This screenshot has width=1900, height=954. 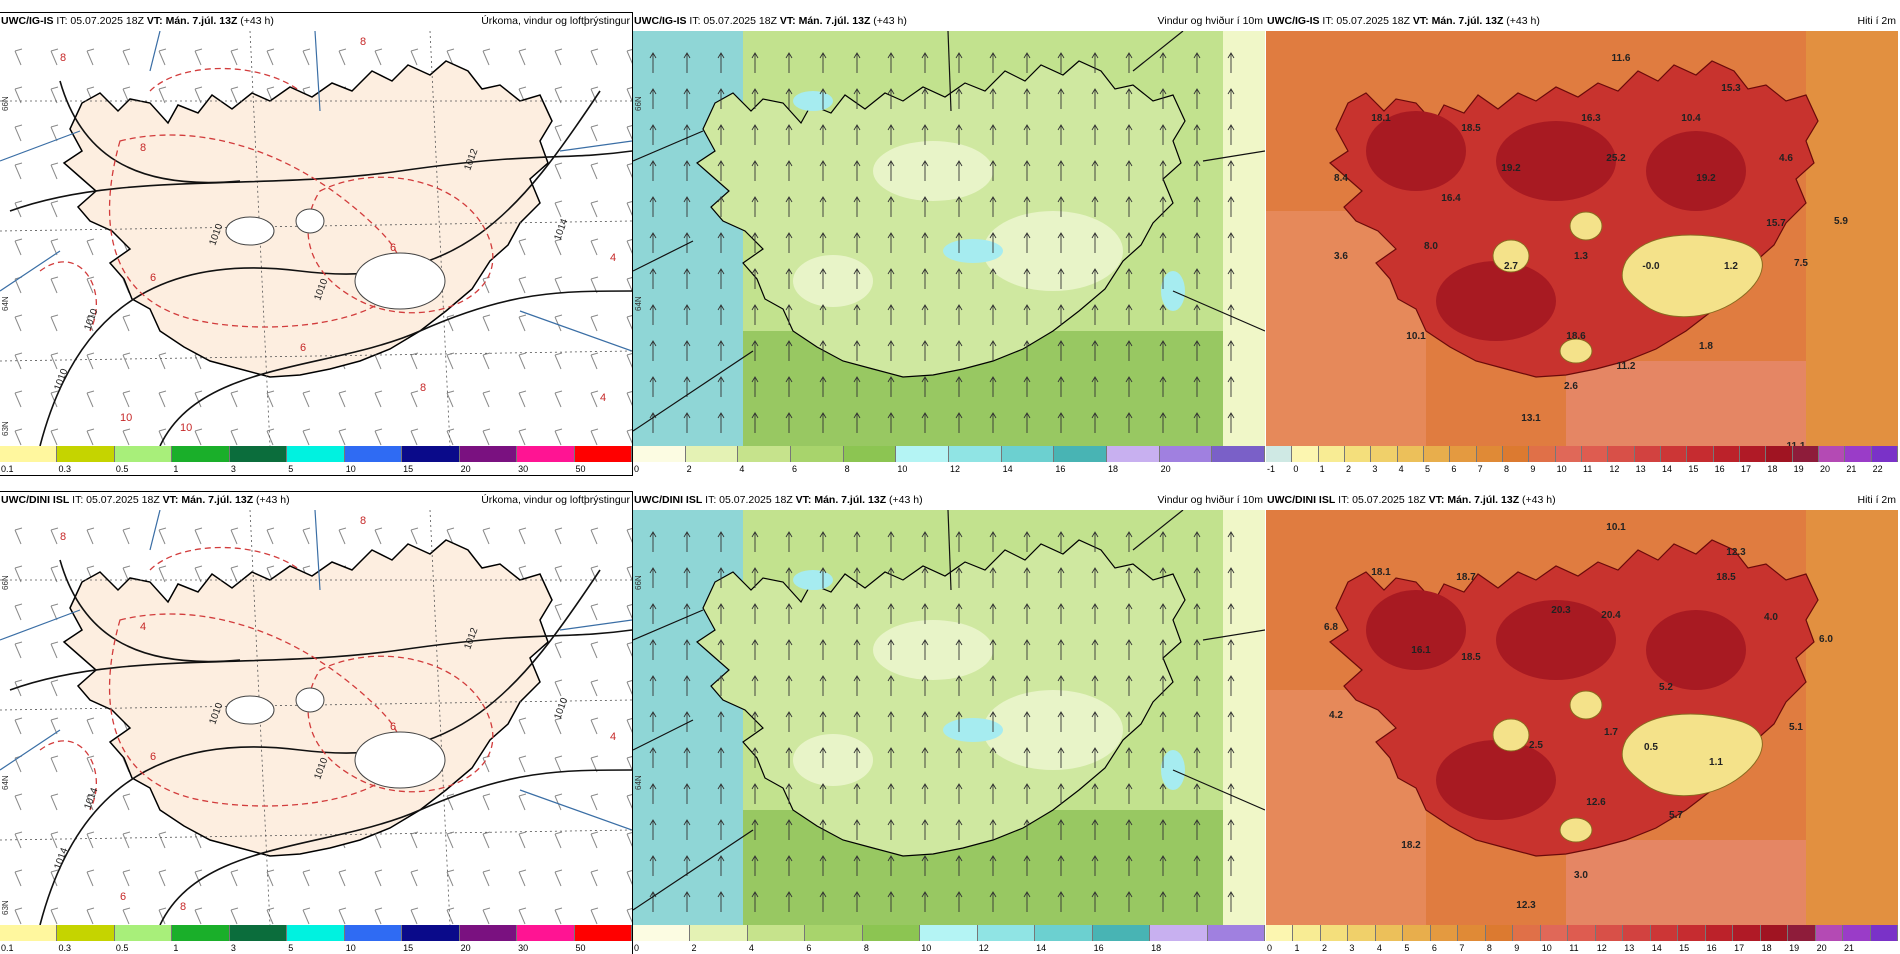 I want to click on map-wind: 66N 64N, so click(x=949, y=238).